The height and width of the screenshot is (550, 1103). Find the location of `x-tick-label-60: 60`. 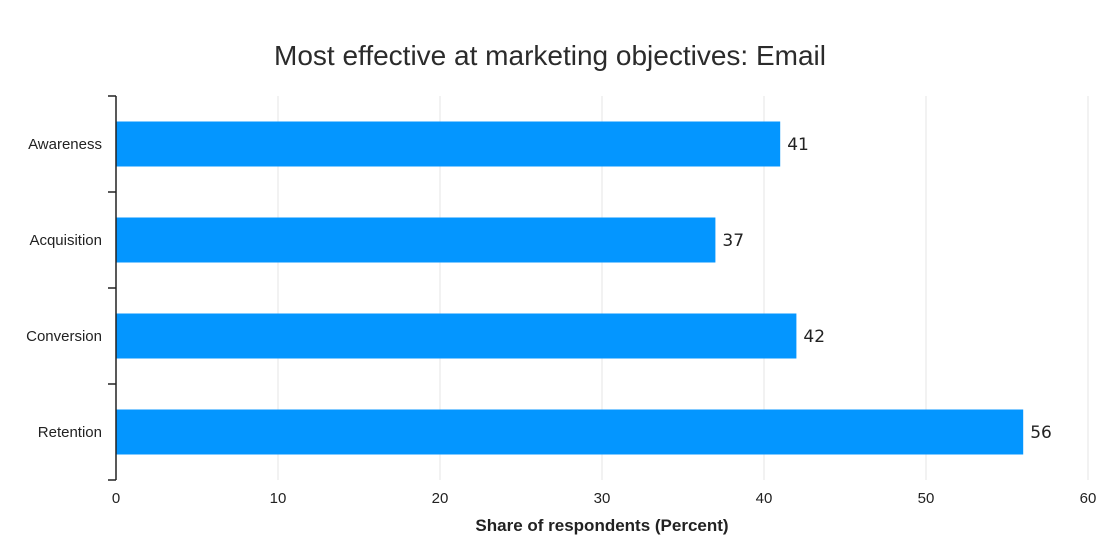

x-tick-label-60: 60 is located at coordinates (1088, 498).